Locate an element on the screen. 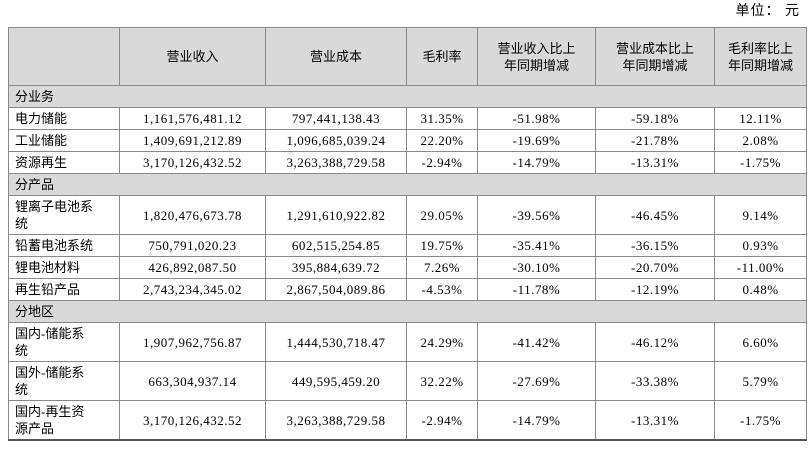  section-label: 分业务 is located at coordinates (407, 96).